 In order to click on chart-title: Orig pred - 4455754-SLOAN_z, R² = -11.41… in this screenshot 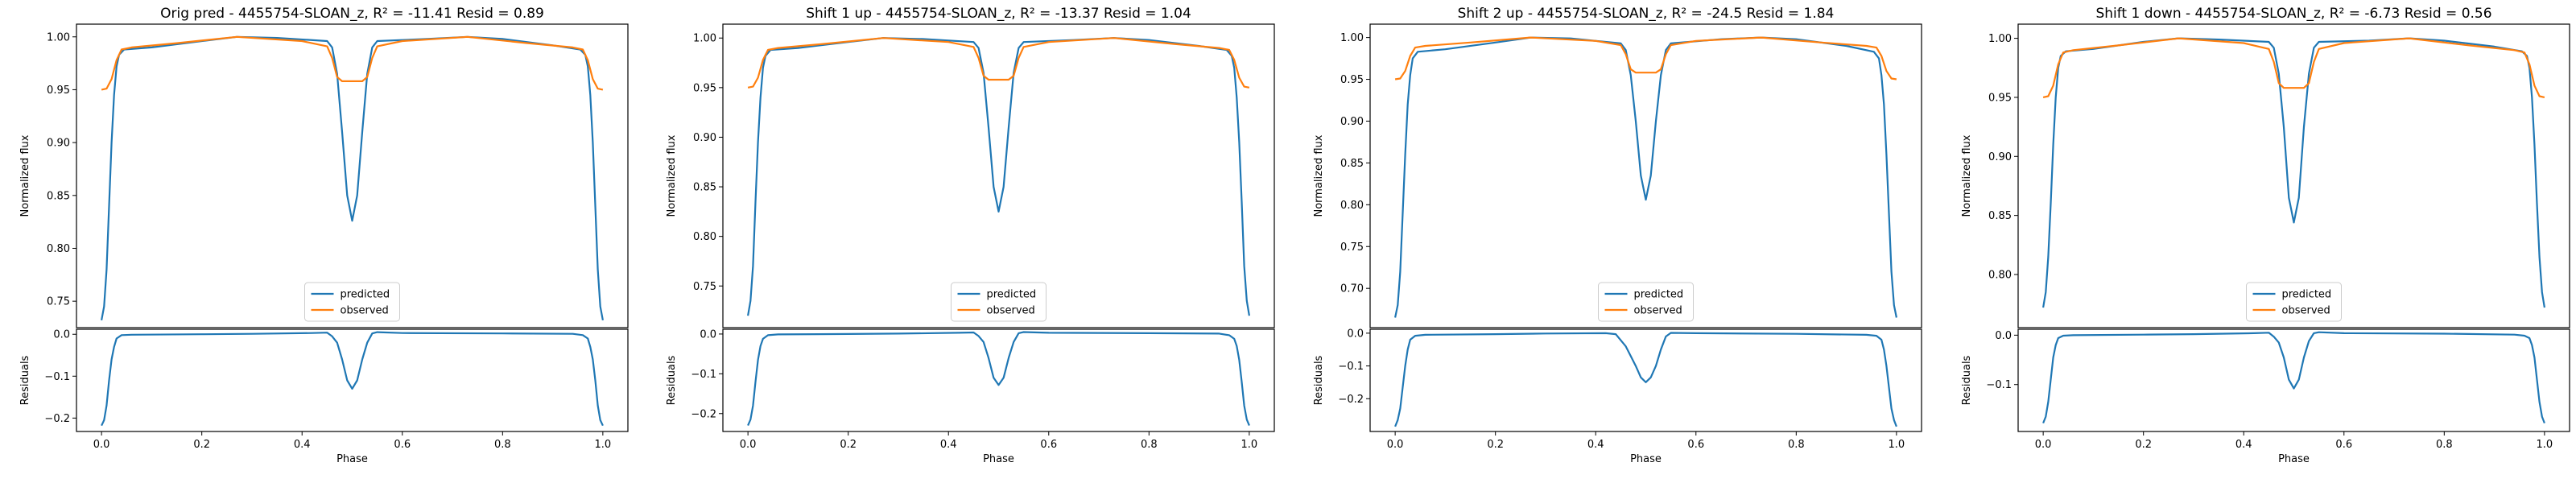, I will do `click(352, 14)`.